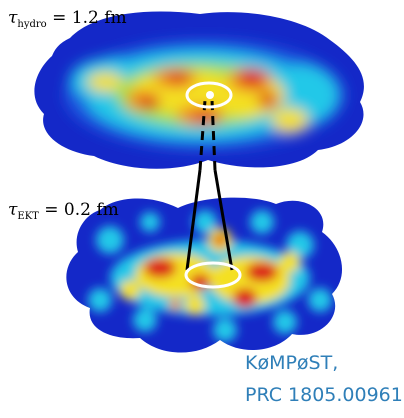 This screenshot has width=404, height=418. What do you see at coordinates (213, 275) in the screenshot?
I see `ekt-region-ring` at bounding box center [213, 275].